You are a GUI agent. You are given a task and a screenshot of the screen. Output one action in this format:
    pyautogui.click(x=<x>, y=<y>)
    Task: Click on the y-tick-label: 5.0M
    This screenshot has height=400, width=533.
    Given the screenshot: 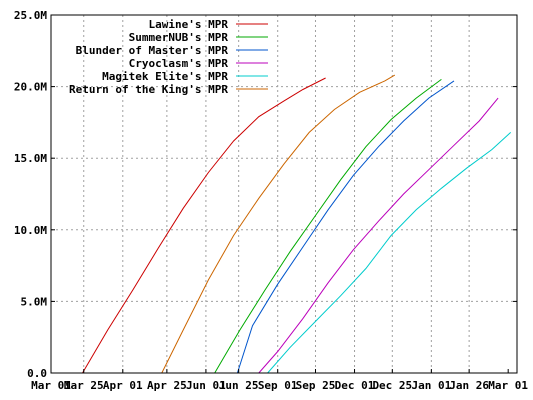 What is the action you would take?
    pyautogui.click(x=34, y=301)
    